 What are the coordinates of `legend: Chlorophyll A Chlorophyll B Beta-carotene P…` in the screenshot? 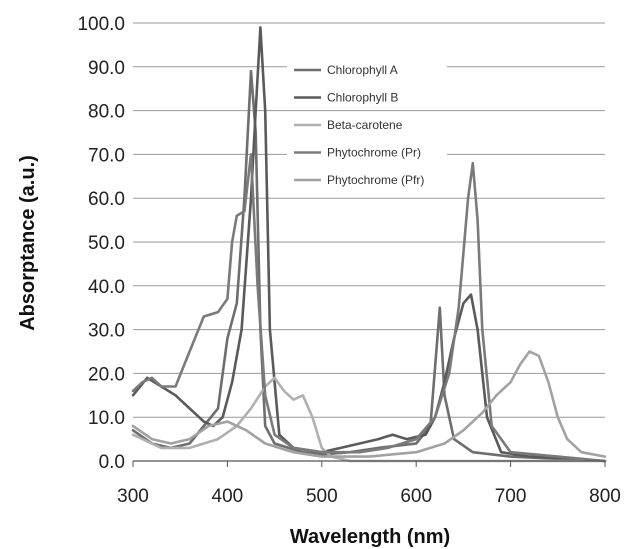 It's located at (367, 124).